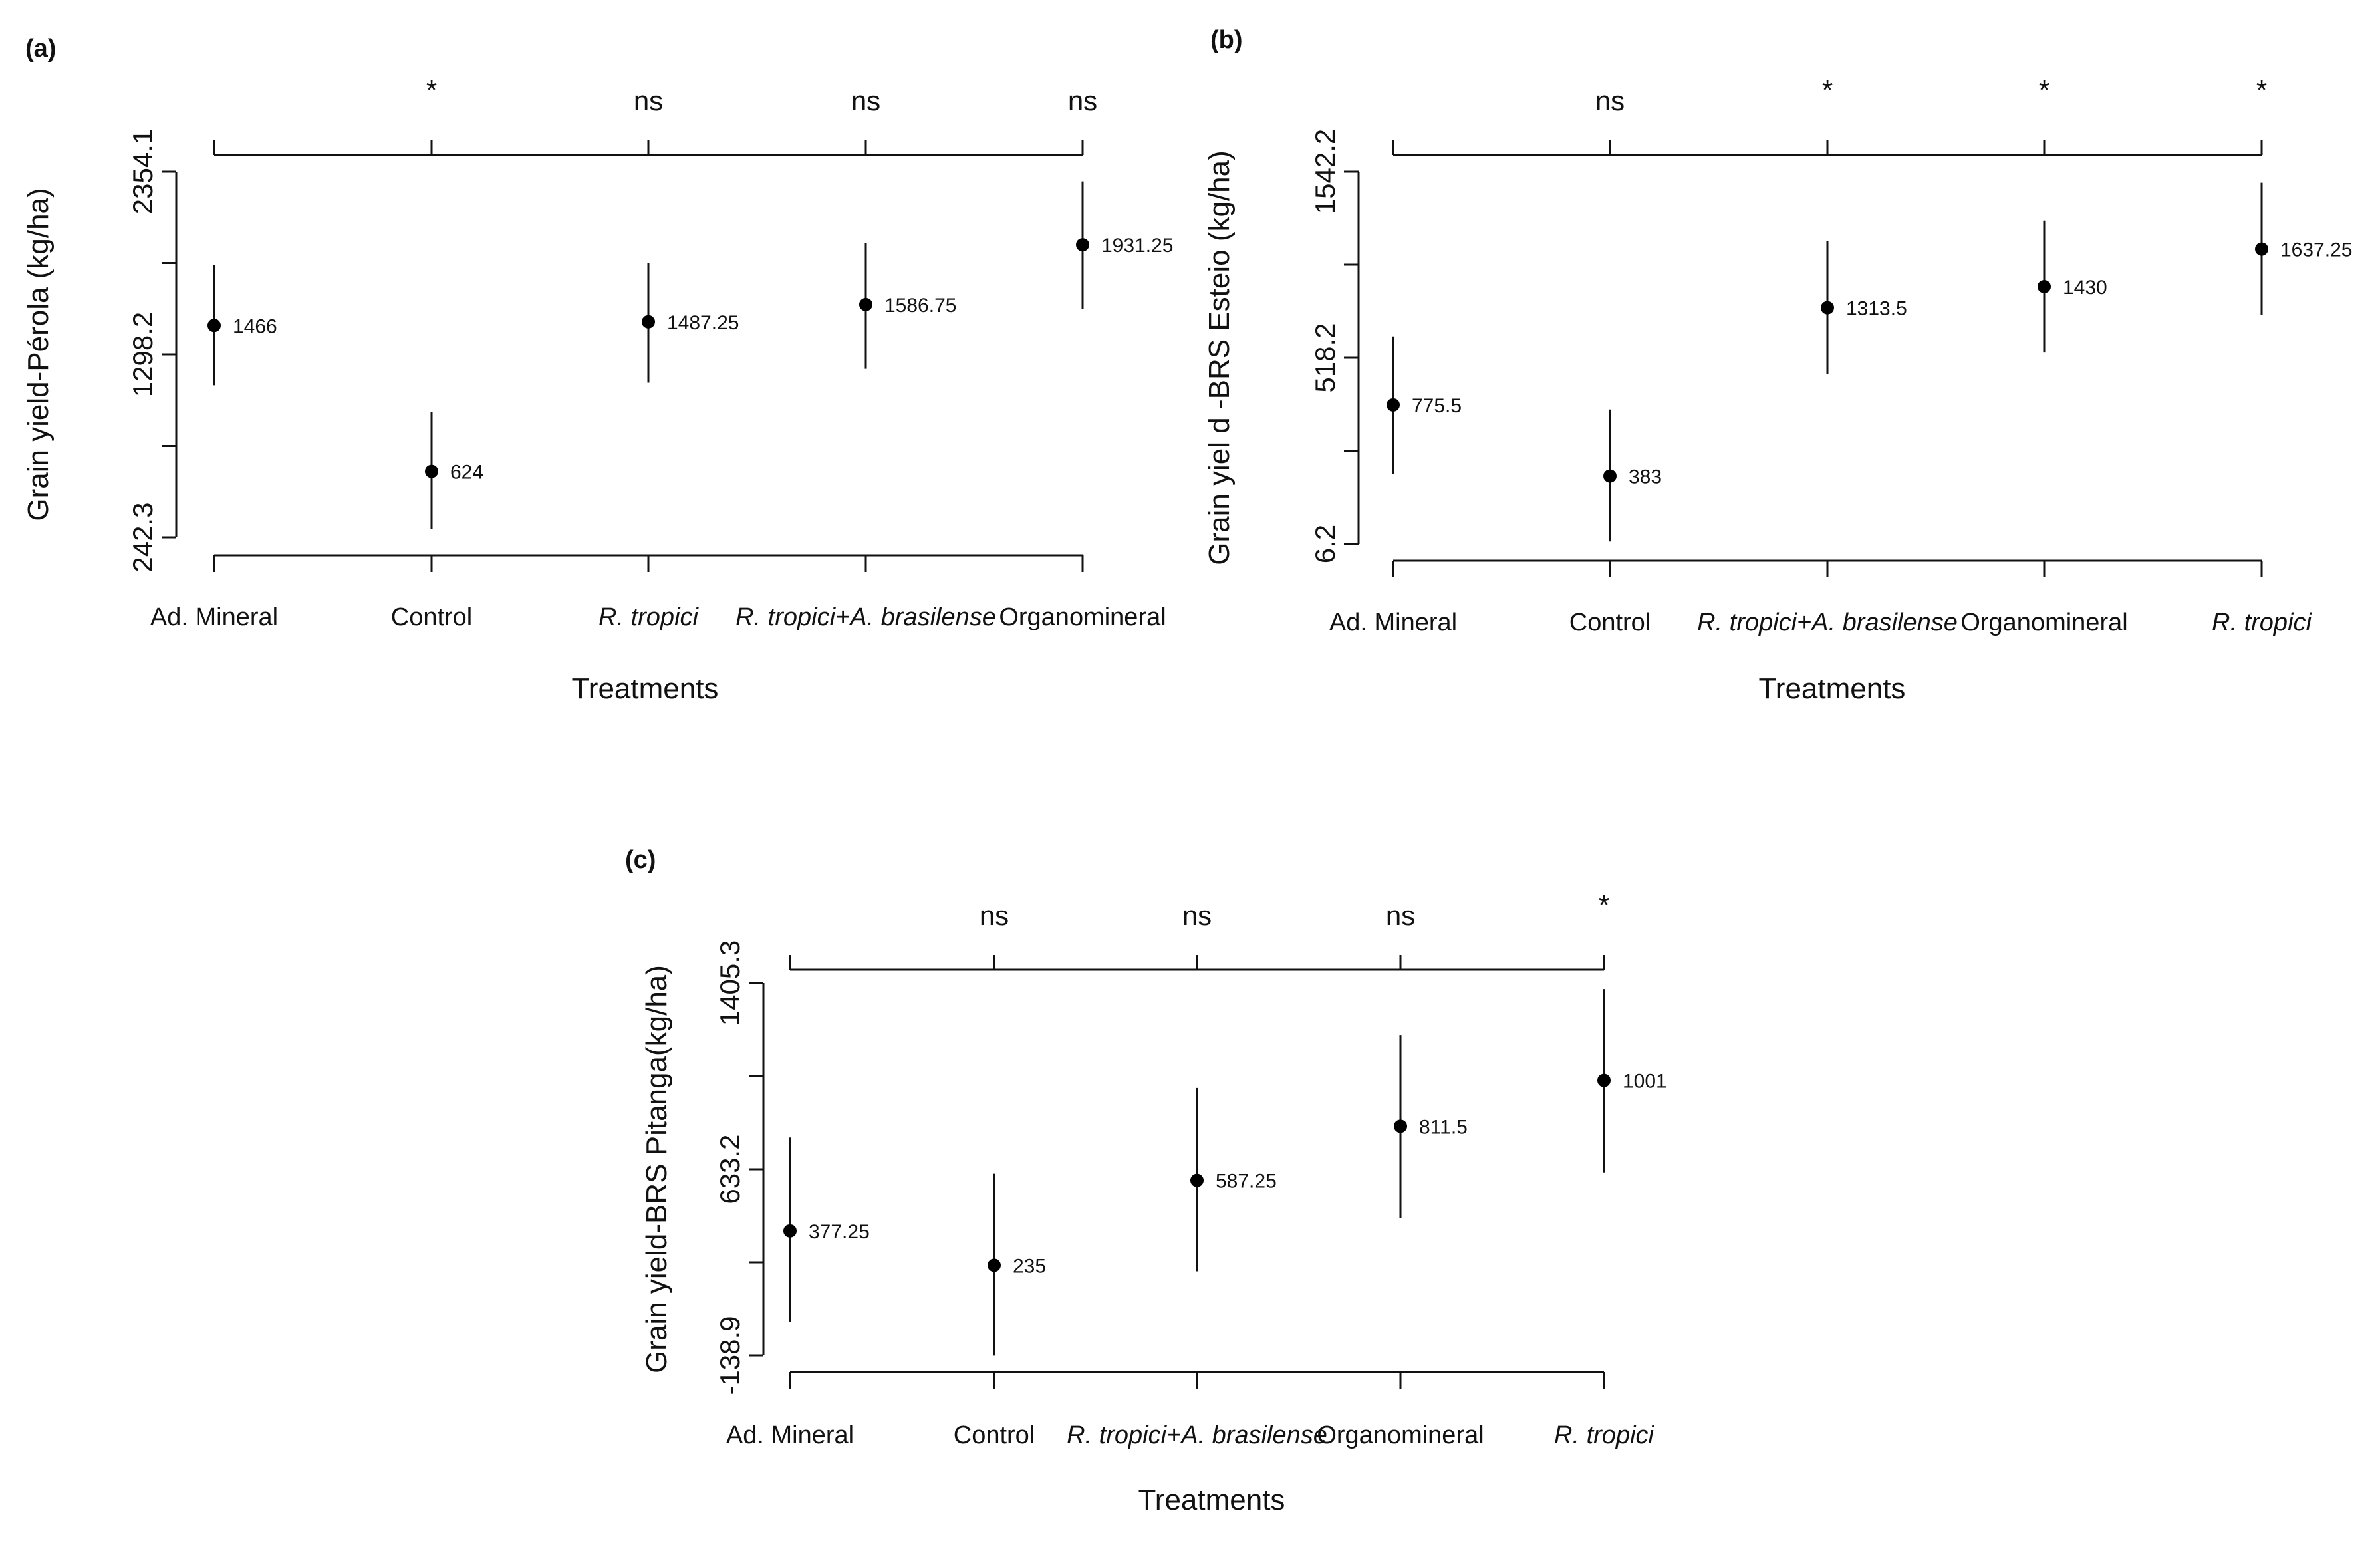 The height and width of the screenshot is (1541, 2380). What do you see at coordinates (729, 983) in the screenshot?
I see `y-tick-label: 1405.3` at bounding box center [729, 983].